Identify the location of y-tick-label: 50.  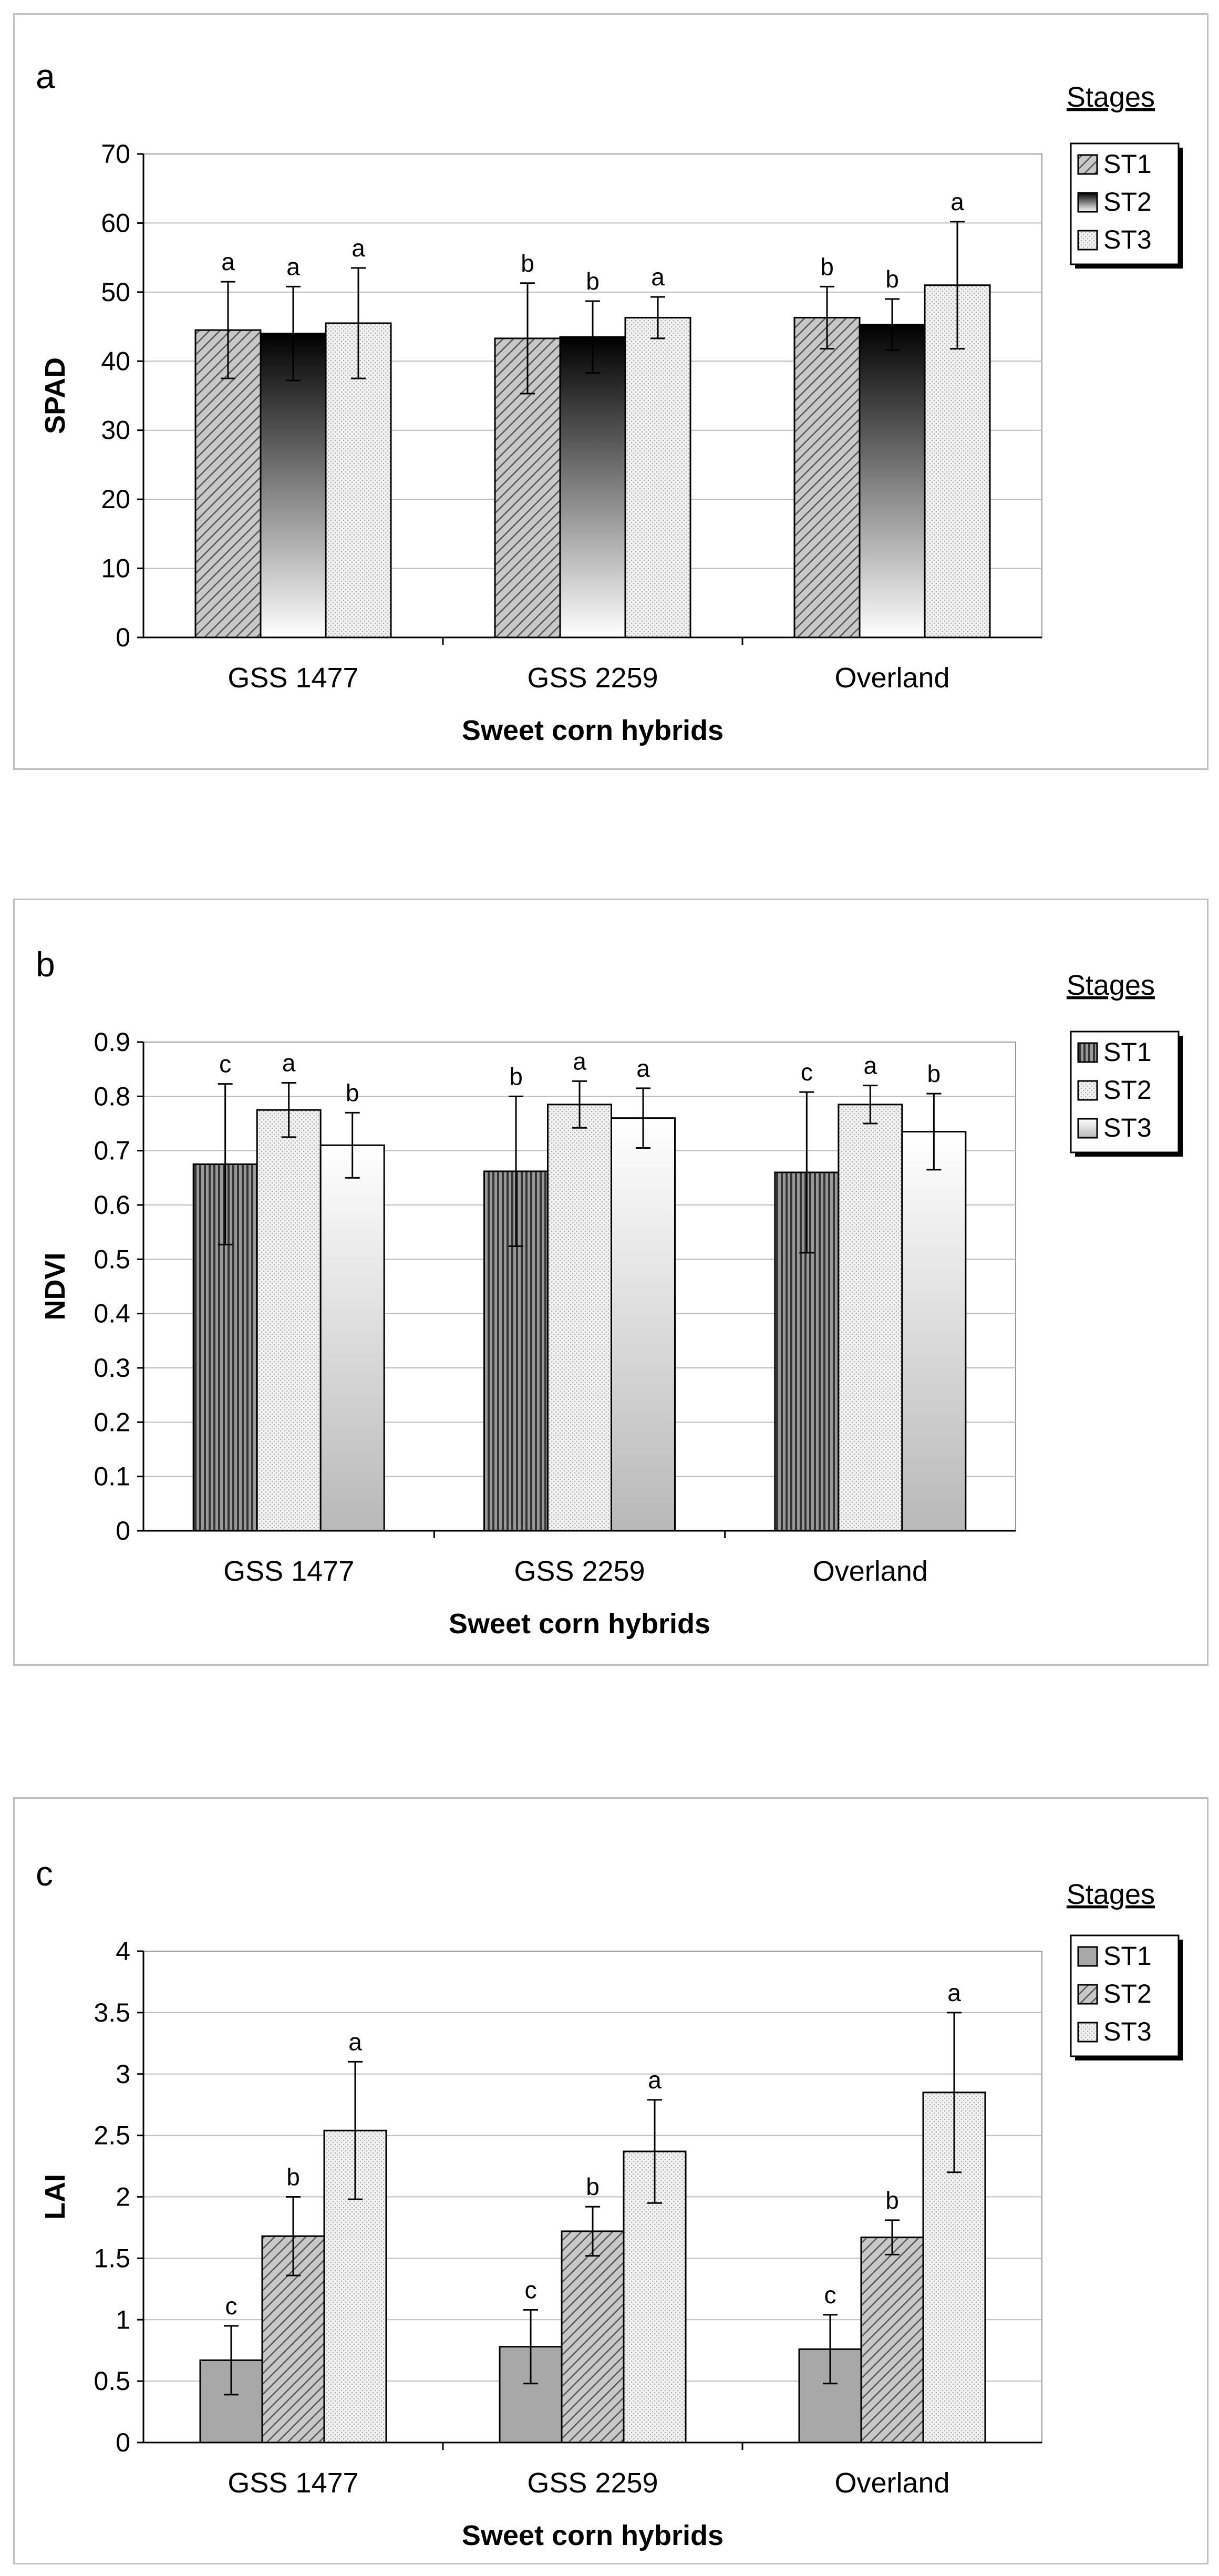
(115, 292).